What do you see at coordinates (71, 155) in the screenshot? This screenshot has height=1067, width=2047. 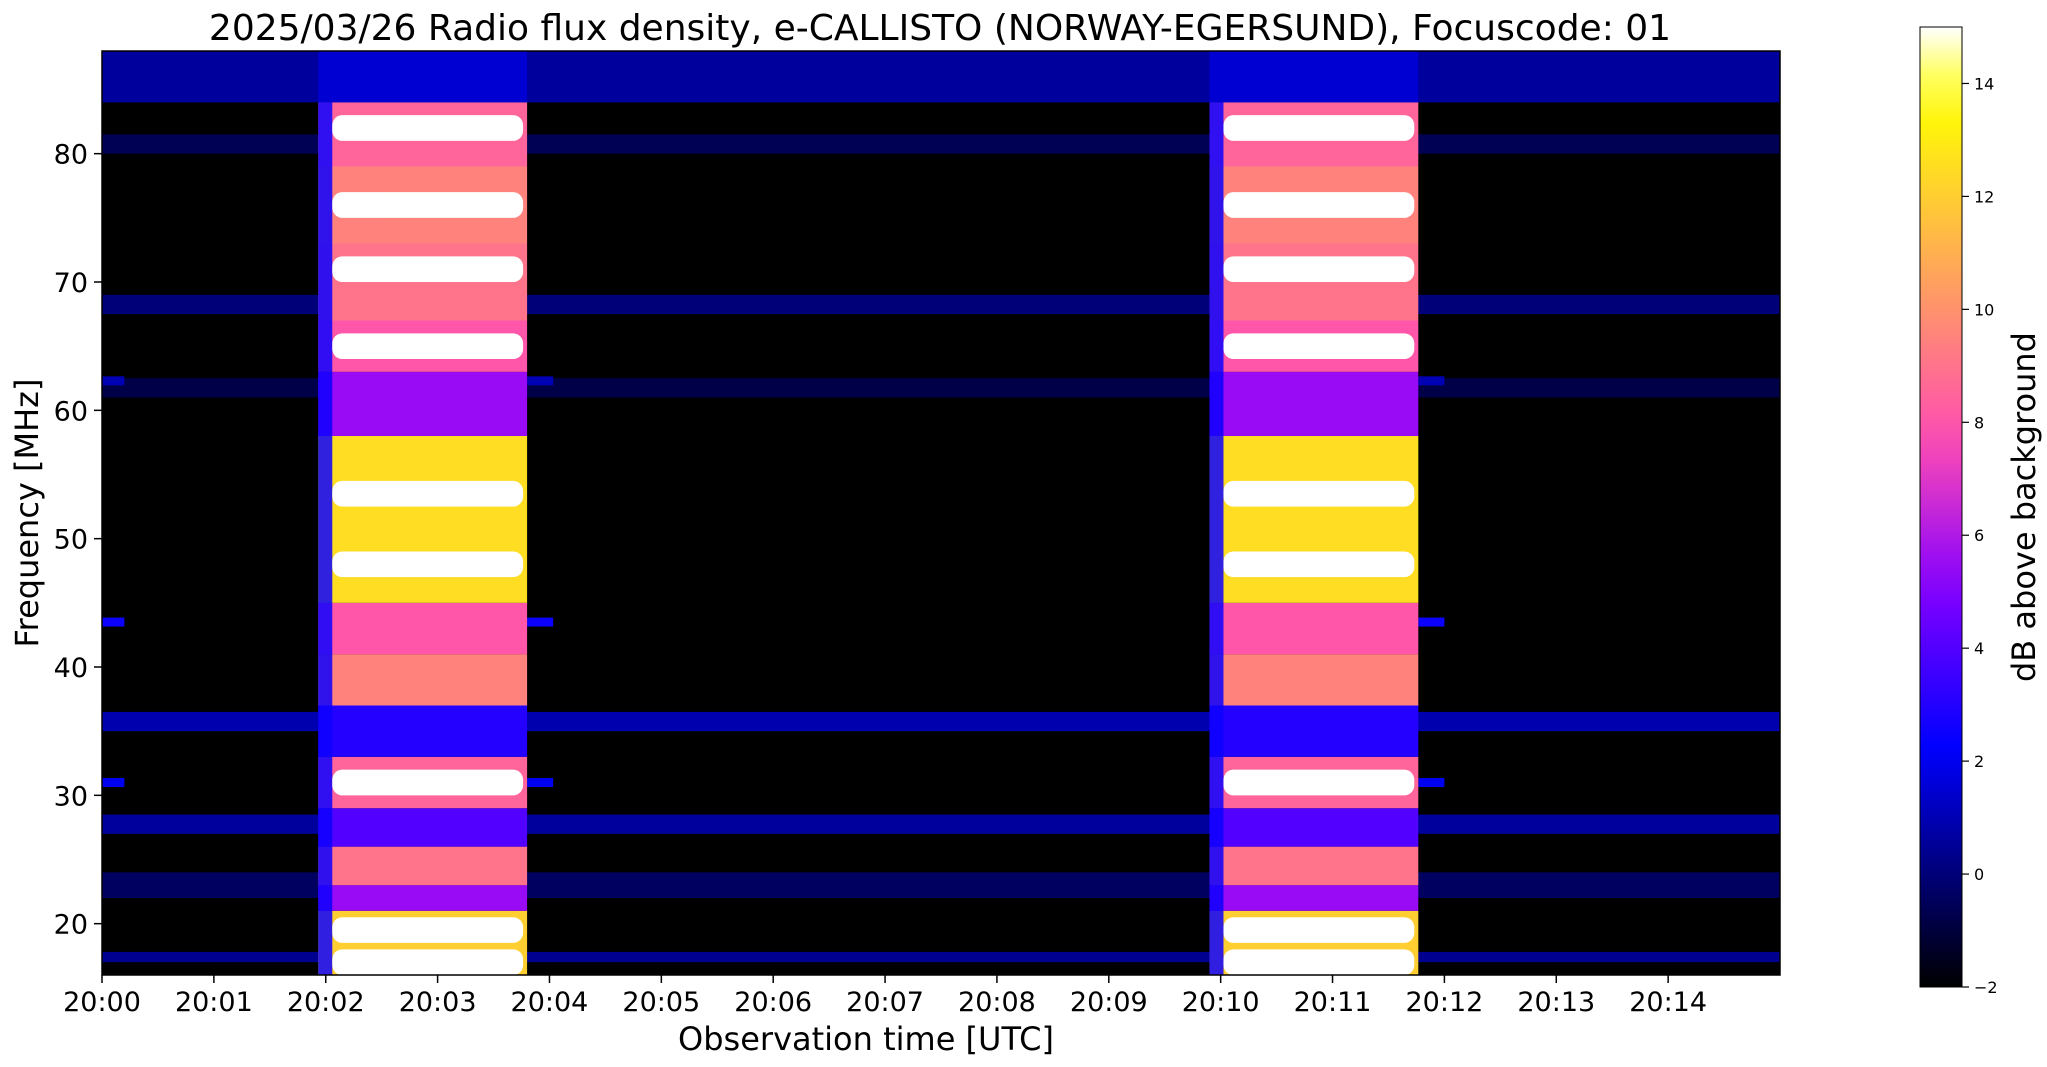 I see `y-tick-label: 80` at bounding box center [71, 155].